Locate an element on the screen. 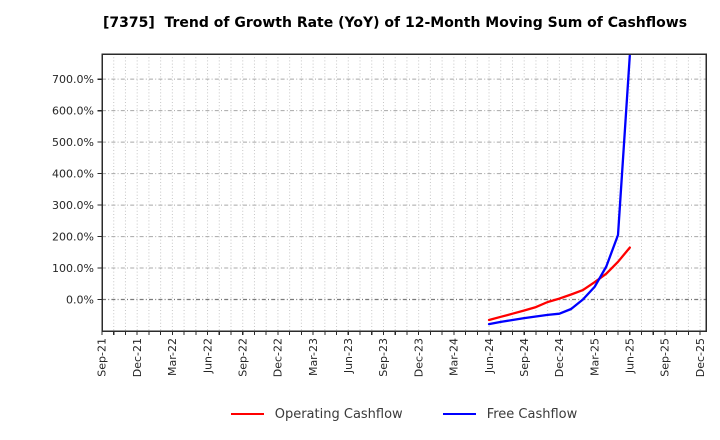 The image size is (720, 440). y-tick-label: 300.0% is located at coordinates (73, 205).